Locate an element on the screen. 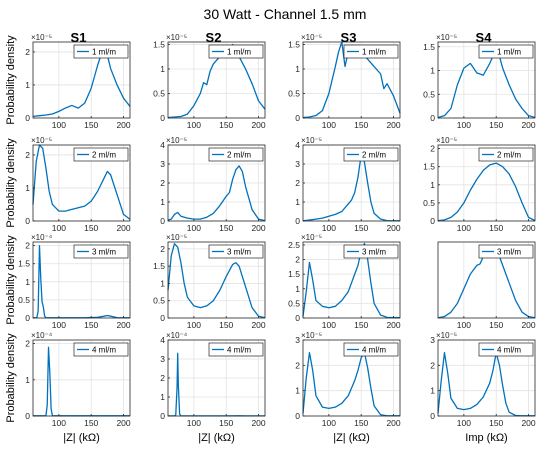  legend: 4 ml/m is located at coordinates (371, 349).